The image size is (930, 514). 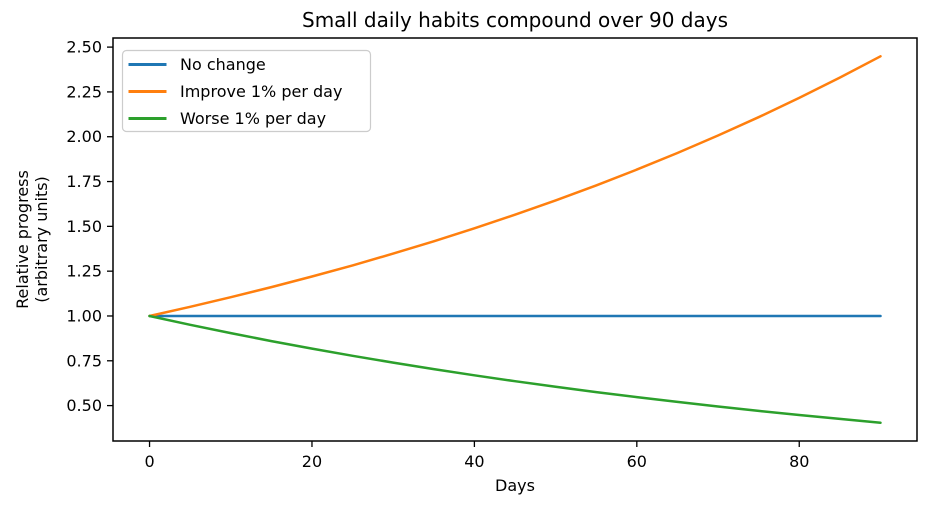 What do you see at coordinates (84, 91) in the screenshot?
I see `y-tick-label: 2.25` at bounding box center [84, 91].